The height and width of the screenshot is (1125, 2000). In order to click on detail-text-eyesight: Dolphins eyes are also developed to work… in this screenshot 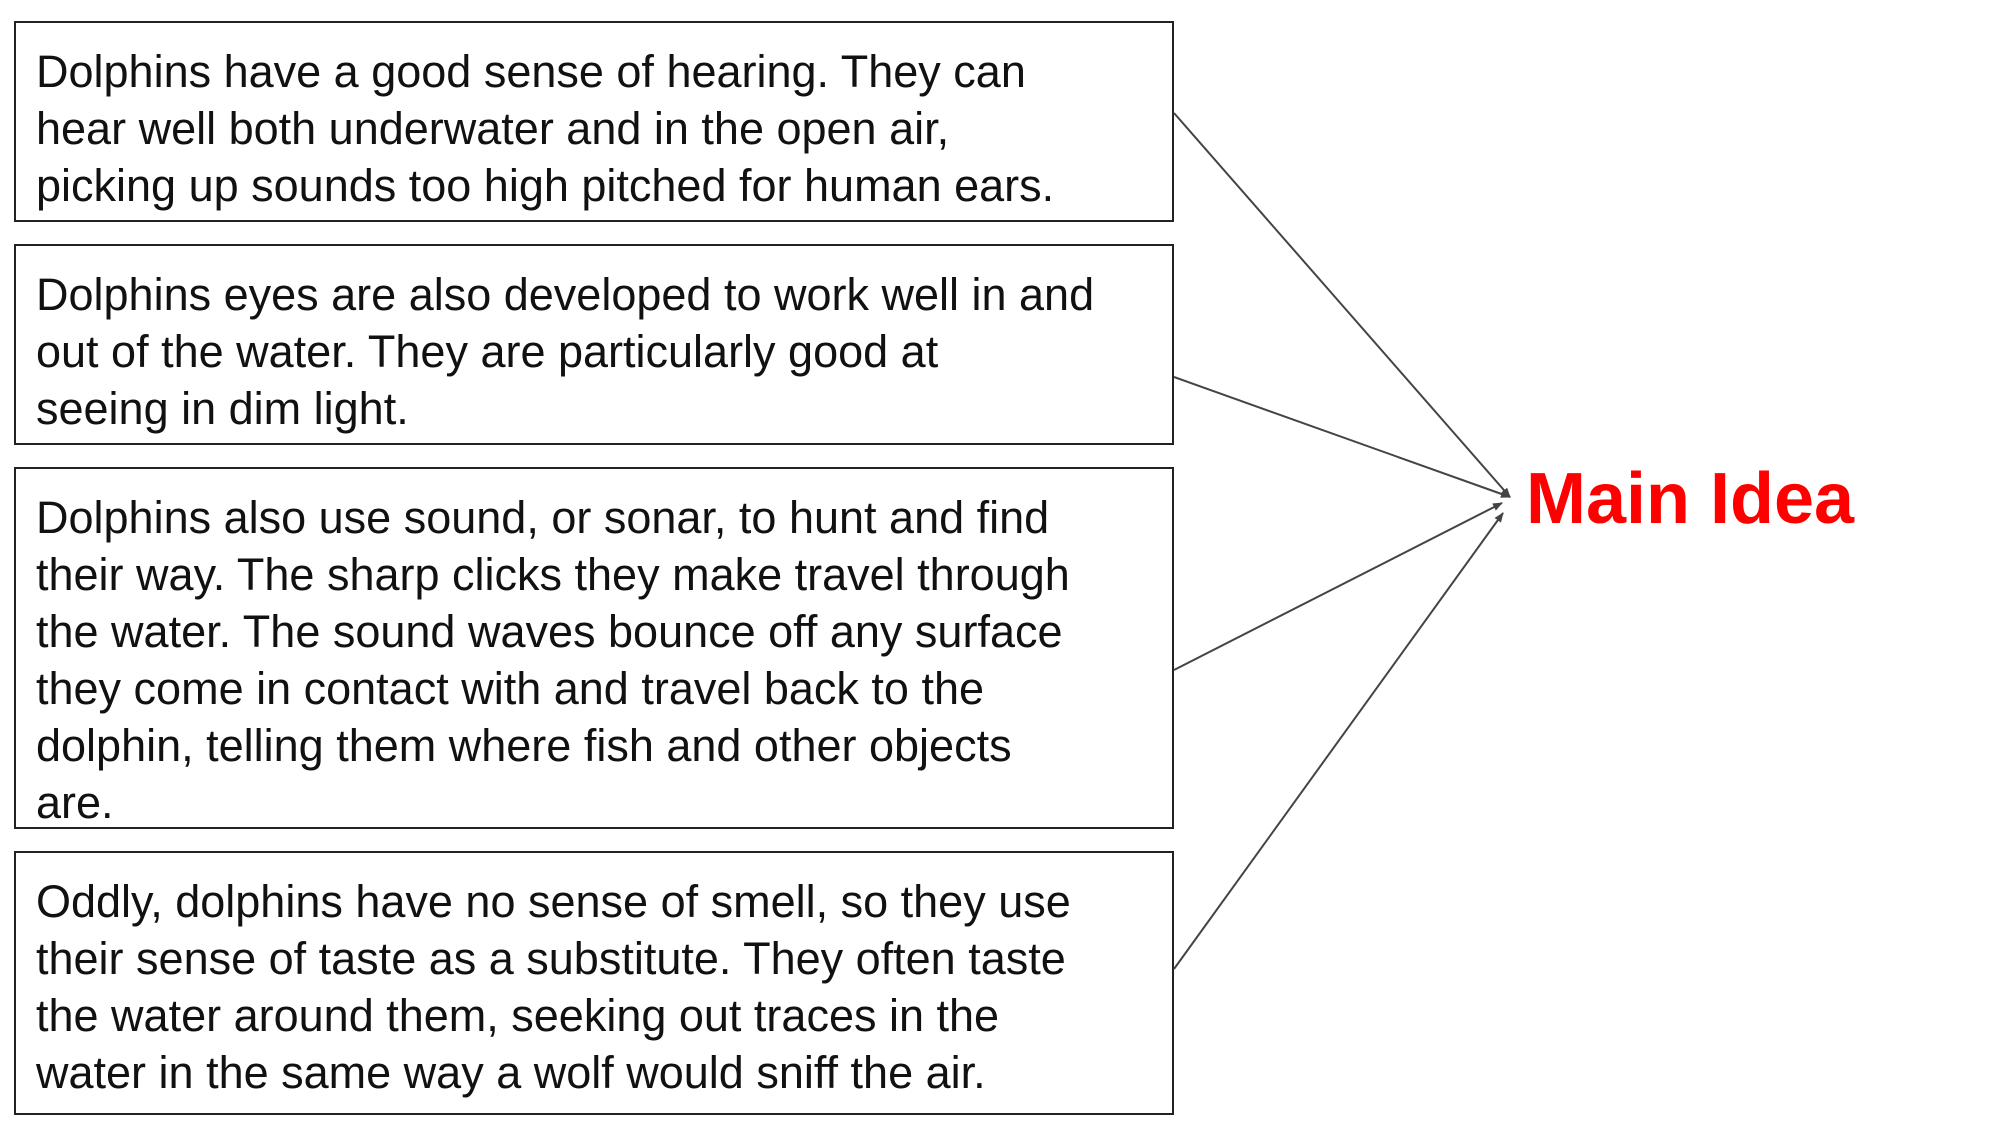, I will do `click(565, 351)`.